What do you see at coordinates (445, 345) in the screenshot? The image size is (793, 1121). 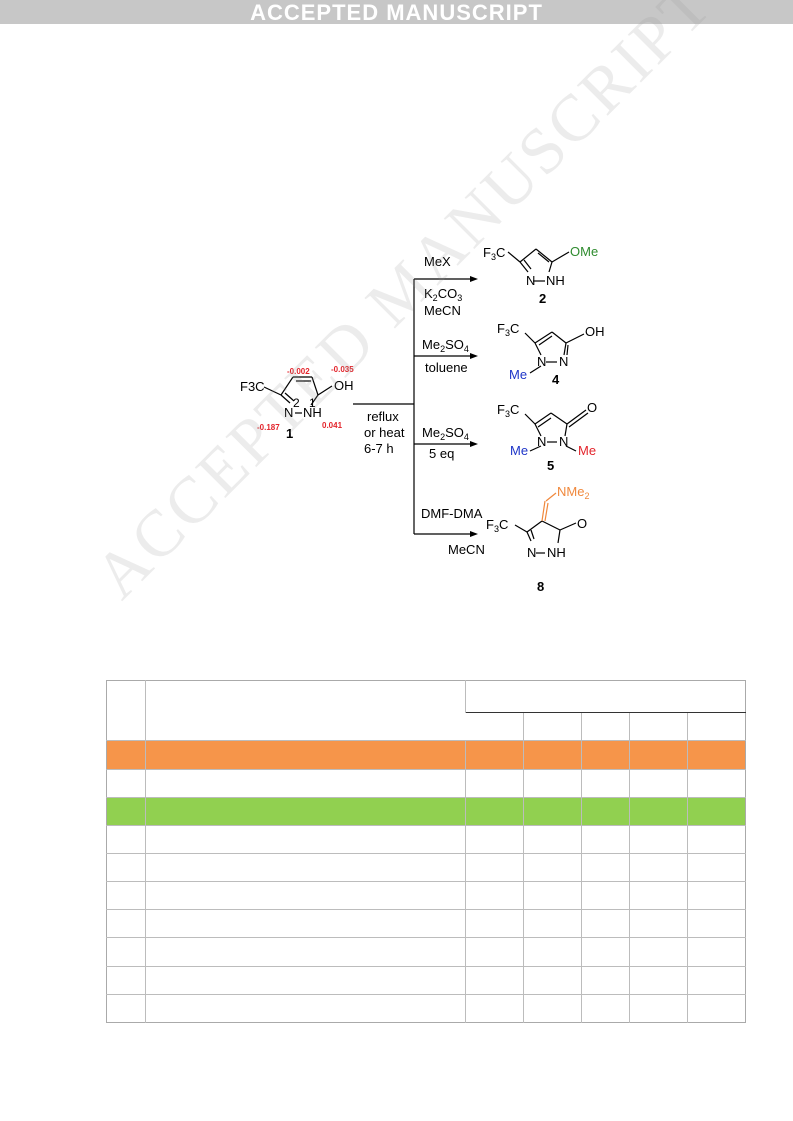 I see `reagent-me2so4-1: Me2SO4` at bounding box center [445, 345].